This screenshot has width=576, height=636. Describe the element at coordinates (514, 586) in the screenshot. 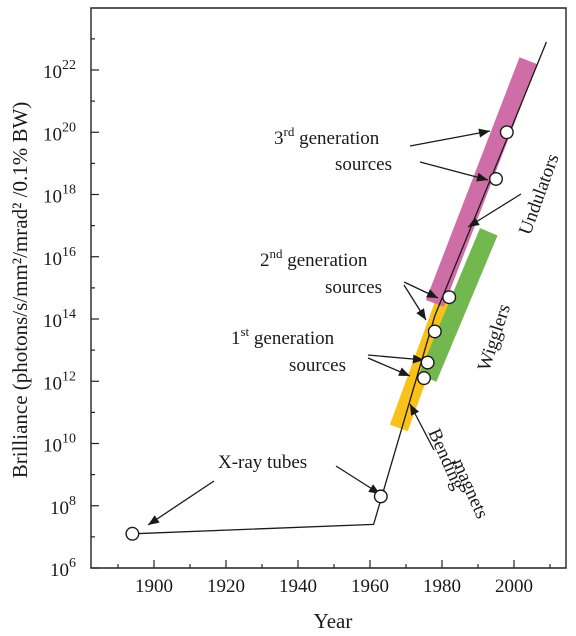

I see `x-tick-label-2000: 2000` at that location.